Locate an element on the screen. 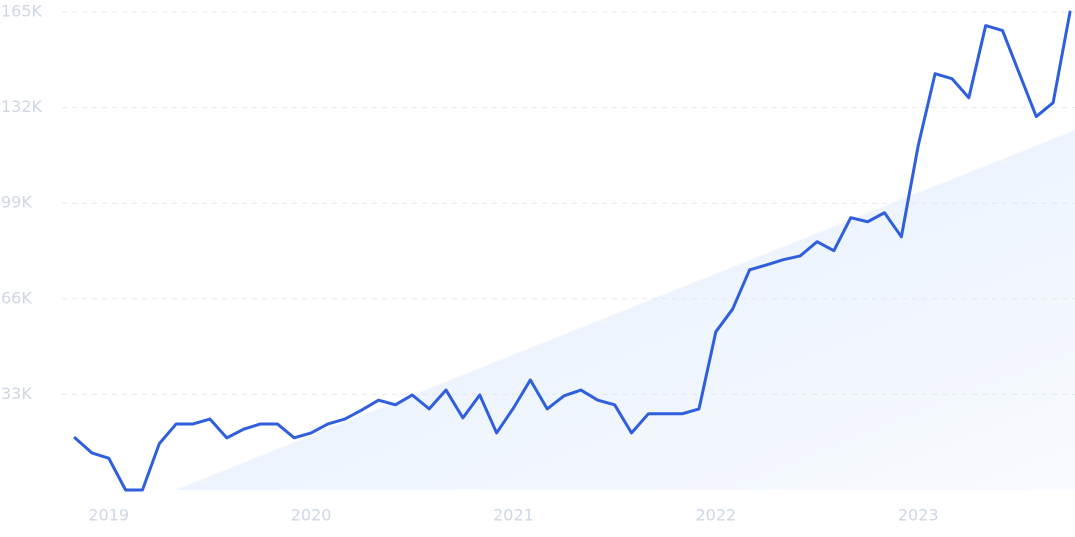  x-tick-label: 2021 is located at coordinates (513, 515).